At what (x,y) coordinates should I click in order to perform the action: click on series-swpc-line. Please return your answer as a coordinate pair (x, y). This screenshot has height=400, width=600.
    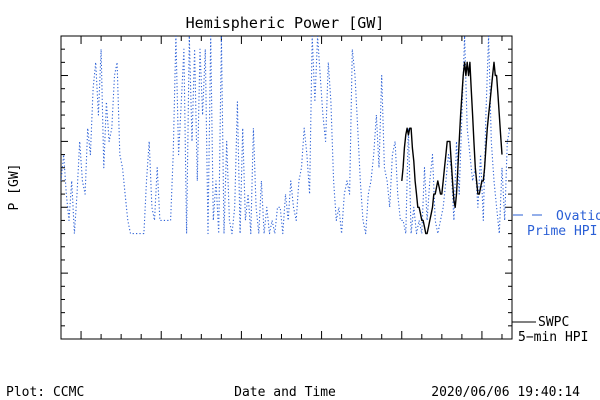
    Looking at the image, I should click on (452, 148).